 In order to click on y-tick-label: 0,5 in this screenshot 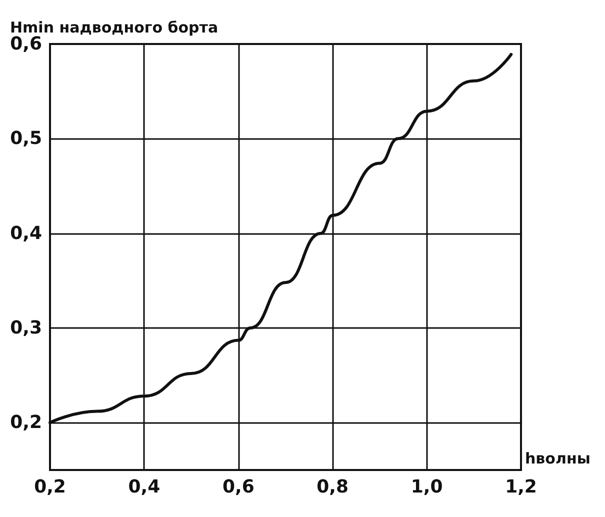, I will do `click(26, 139)`.